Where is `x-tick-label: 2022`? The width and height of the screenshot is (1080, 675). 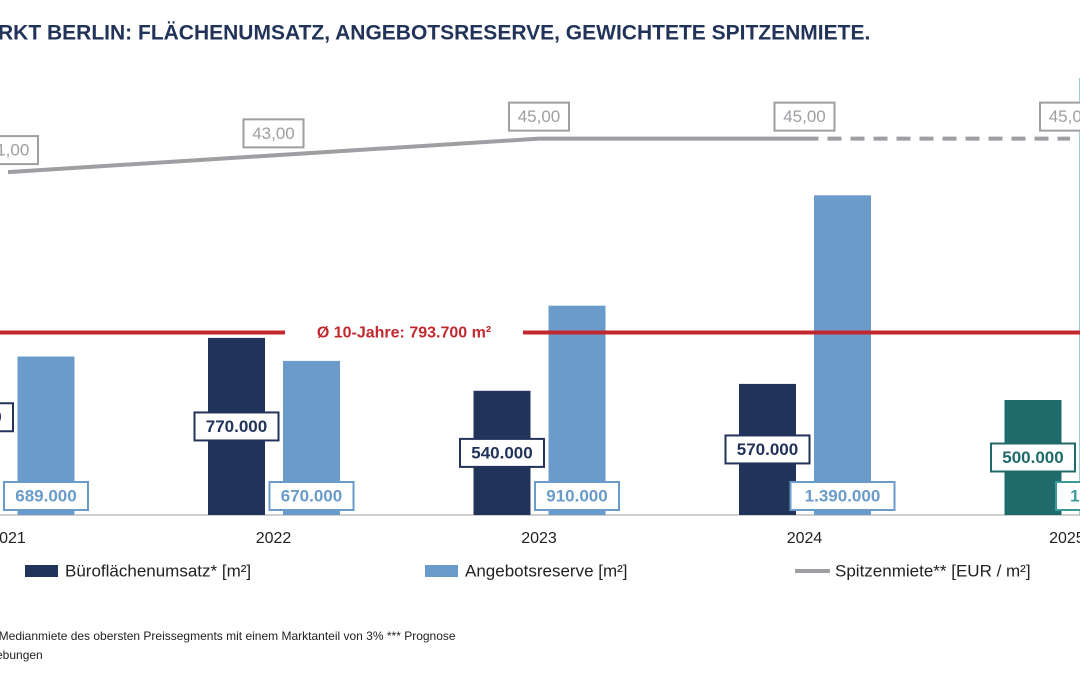
x-tick-label: 2022 is located at coordinates (274, 538).